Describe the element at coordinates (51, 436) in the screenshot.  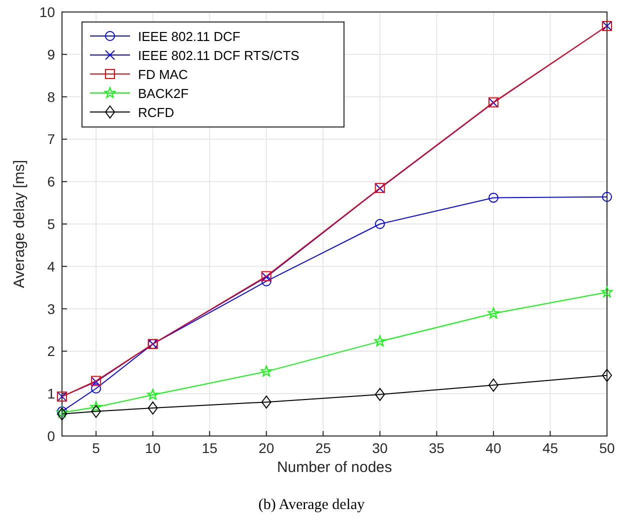
I see `y-tick-label: 0` at that location.